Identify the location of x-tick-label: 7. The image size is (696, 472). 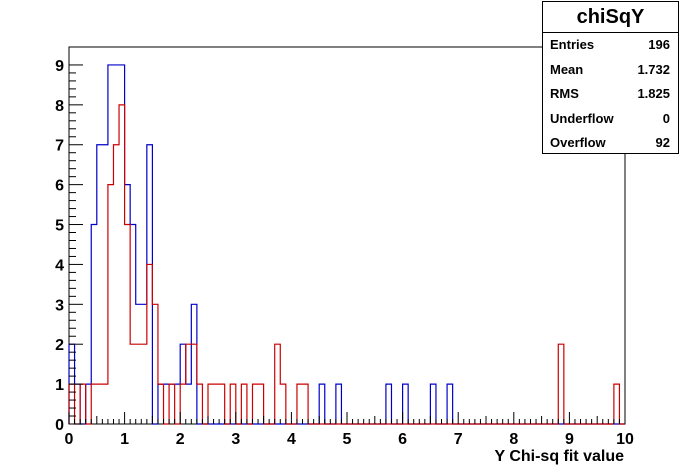
(458, 439).